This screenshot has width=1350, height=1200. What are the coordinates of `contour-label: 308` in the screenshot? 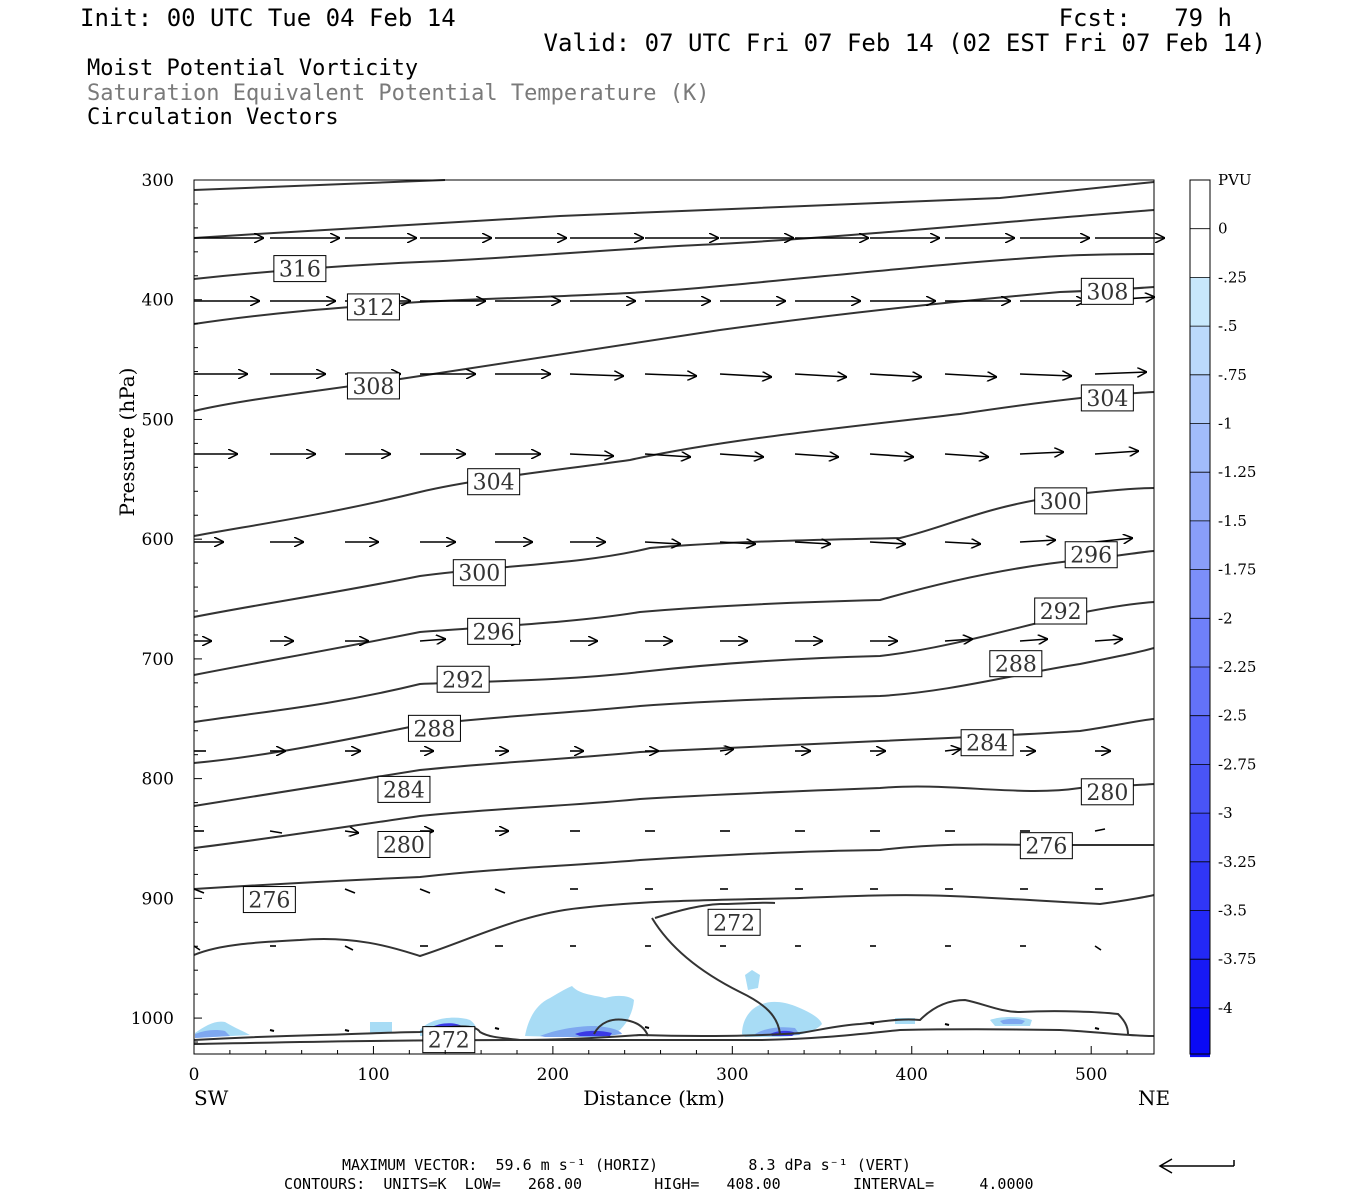 It's located at (1107, 292).